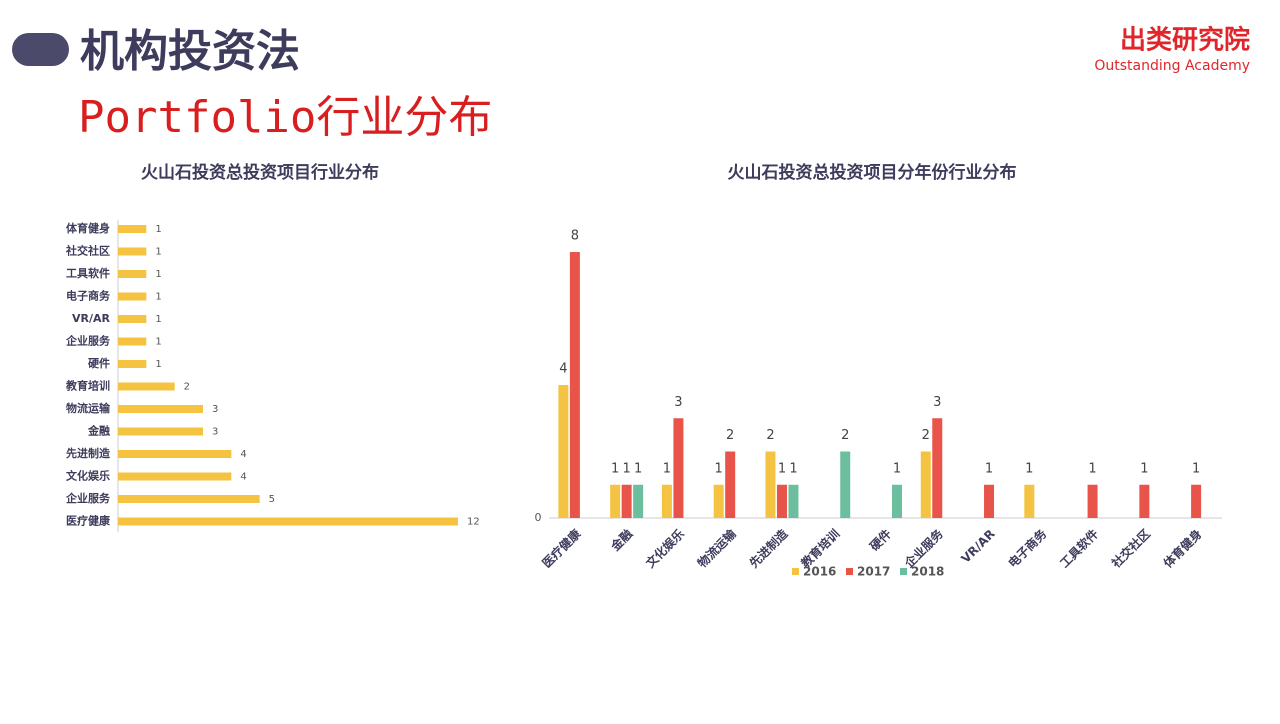  Describe the element at coordinates (881, 540) in the screenshot. I see `x-tick-label: 硬件` at that location.